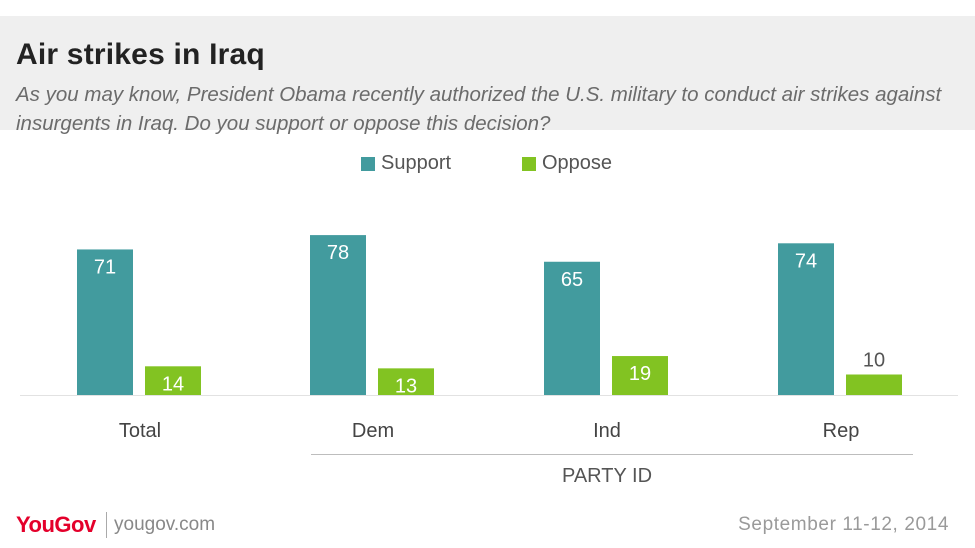  I want to click on data-label-support-ind: 65, so click(572, 280).